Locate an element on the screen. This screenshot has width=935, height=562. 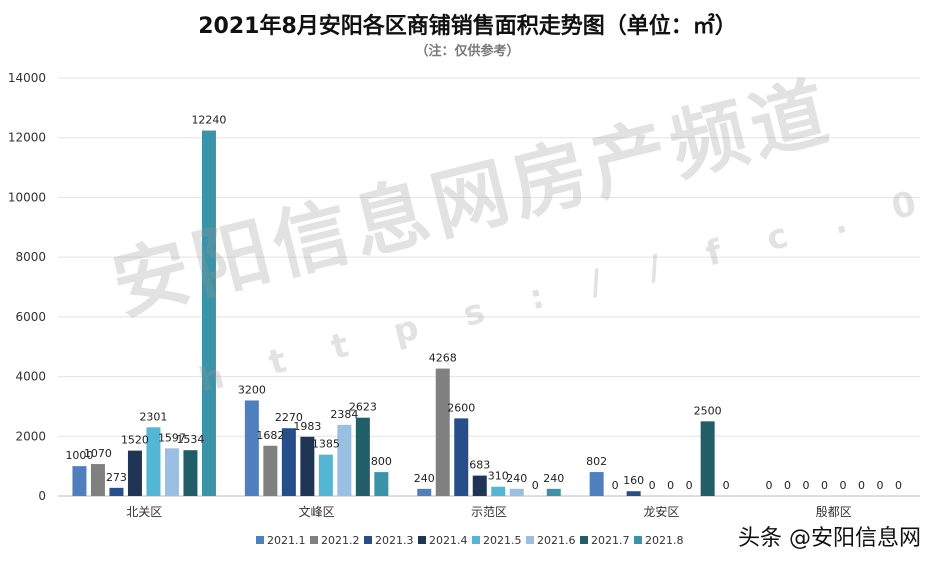
data-label: 2384 is located at coordinates (344, 414).